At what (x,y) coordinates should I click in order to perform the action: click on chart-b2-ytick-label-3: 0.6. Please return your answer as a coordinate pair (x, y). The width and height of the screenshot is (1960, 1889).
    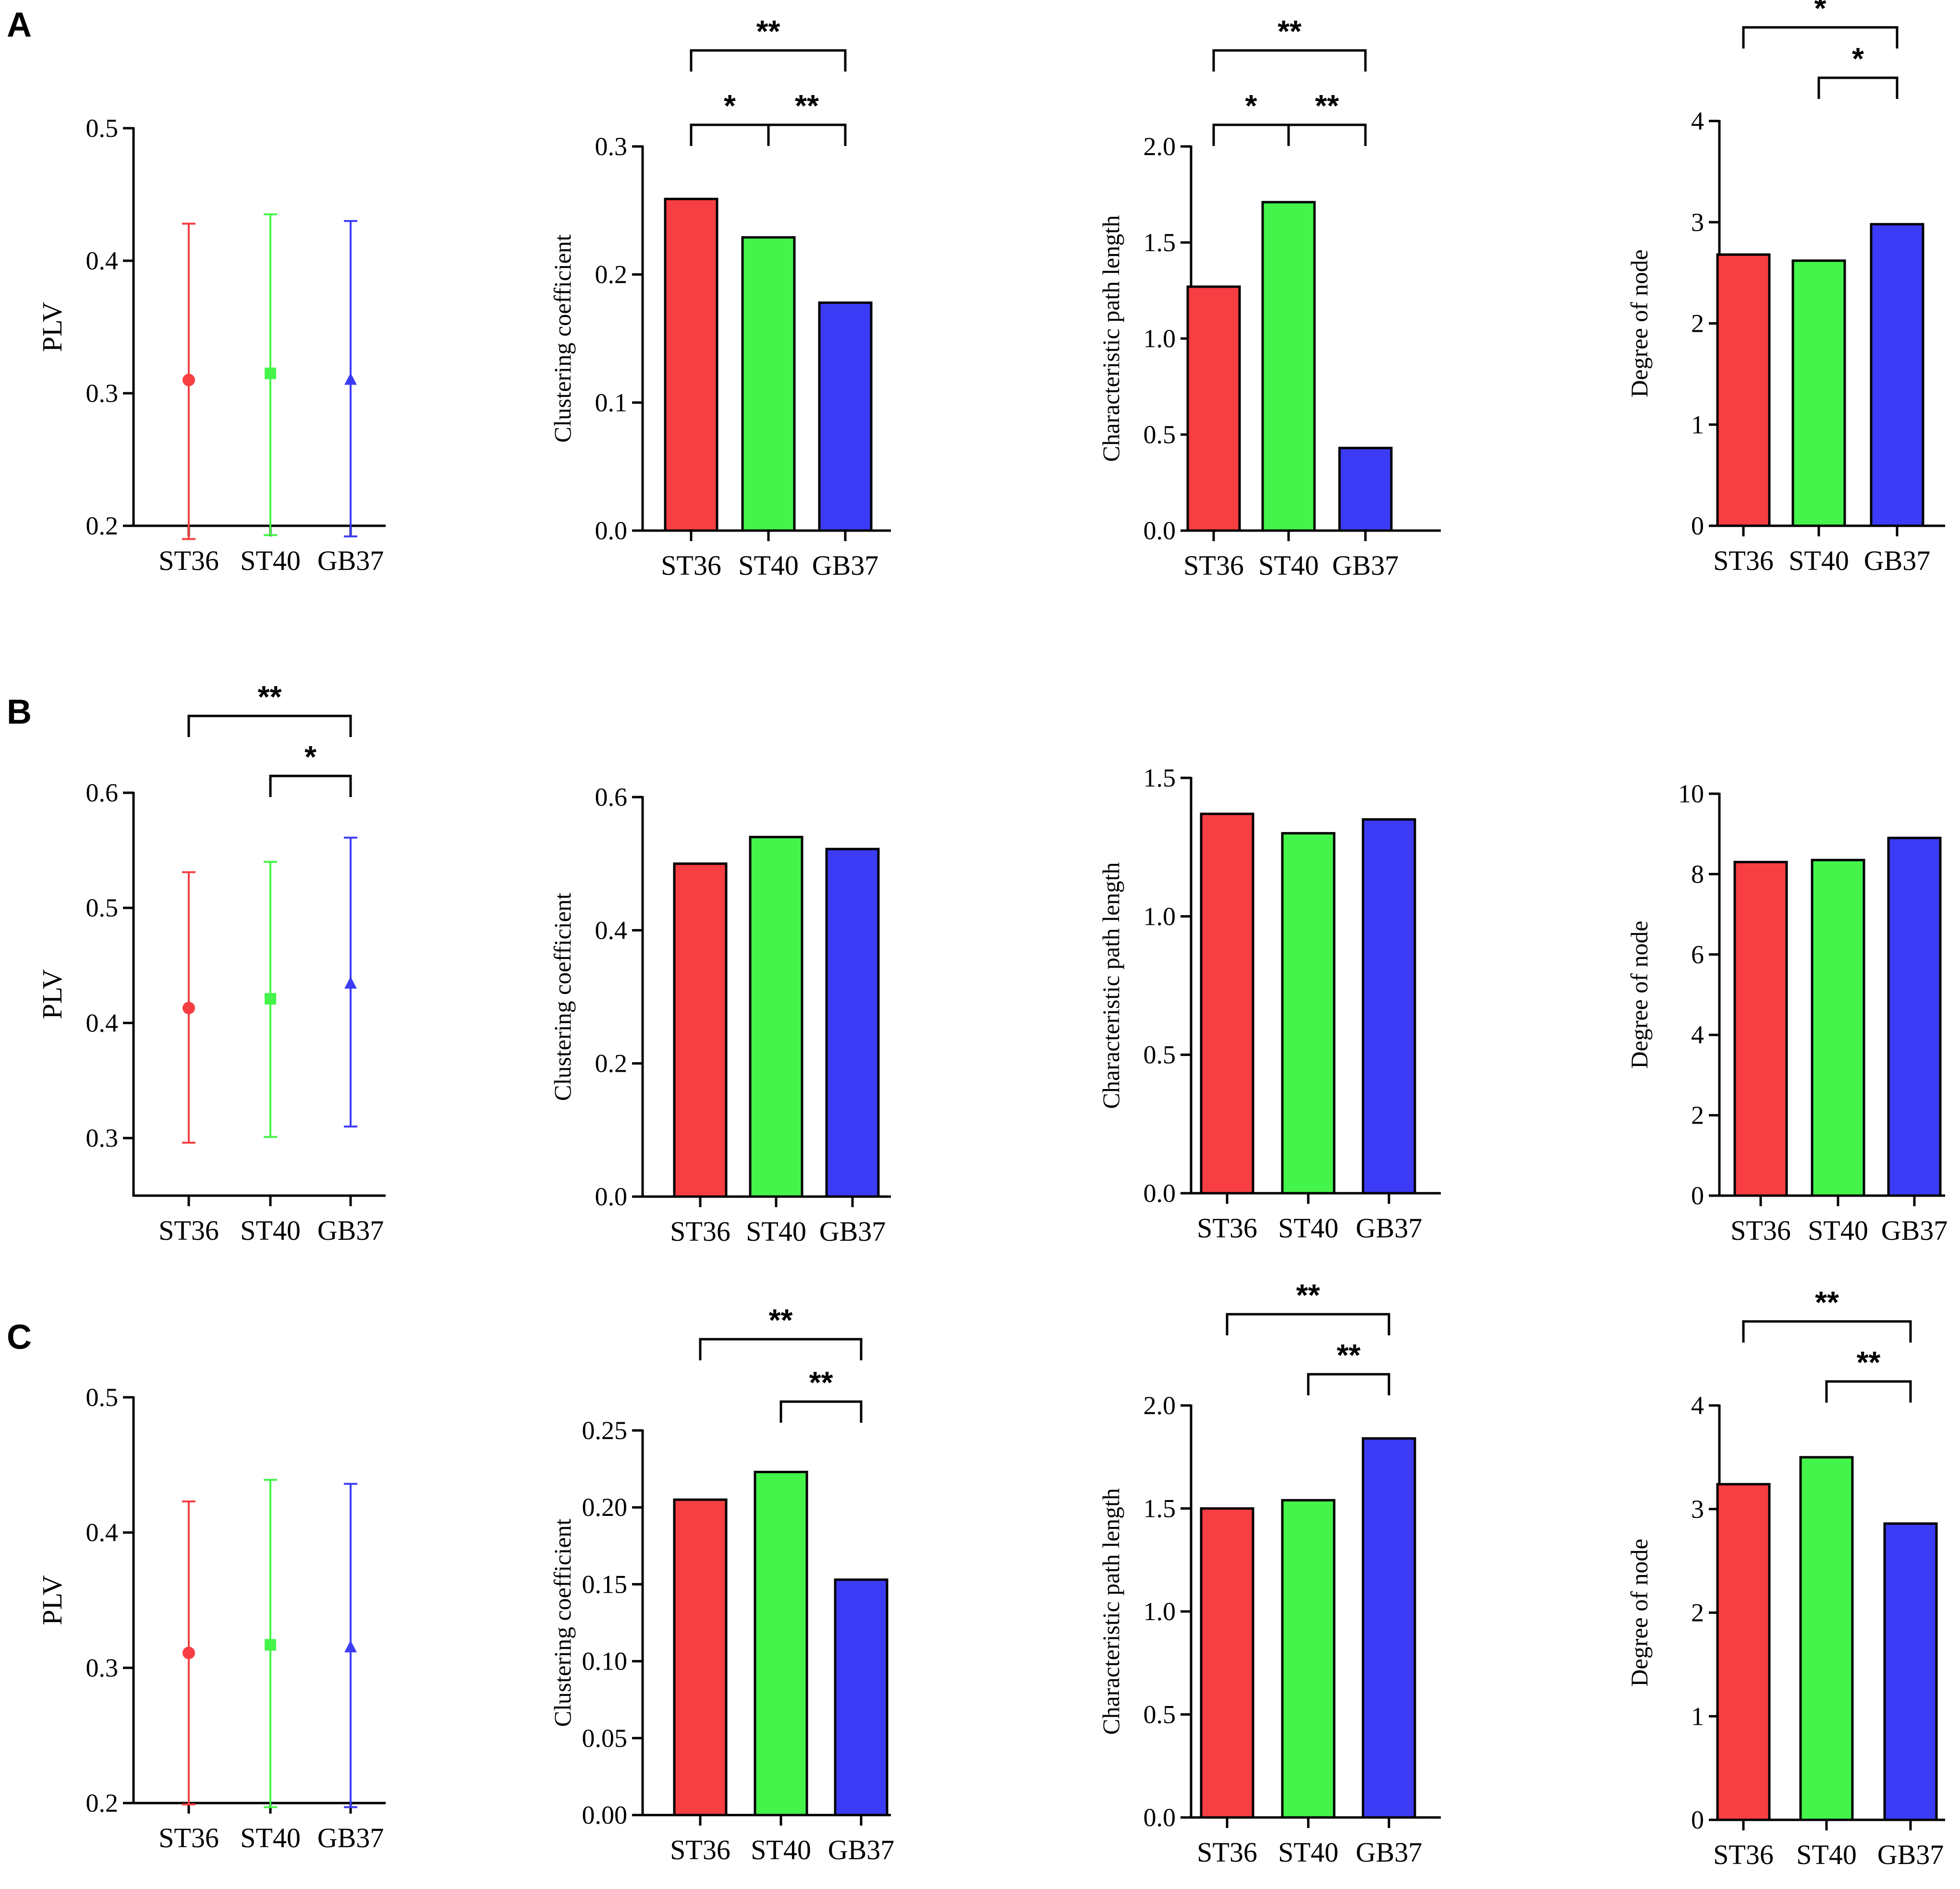
    Looking at the image, I should click on (611, 797).